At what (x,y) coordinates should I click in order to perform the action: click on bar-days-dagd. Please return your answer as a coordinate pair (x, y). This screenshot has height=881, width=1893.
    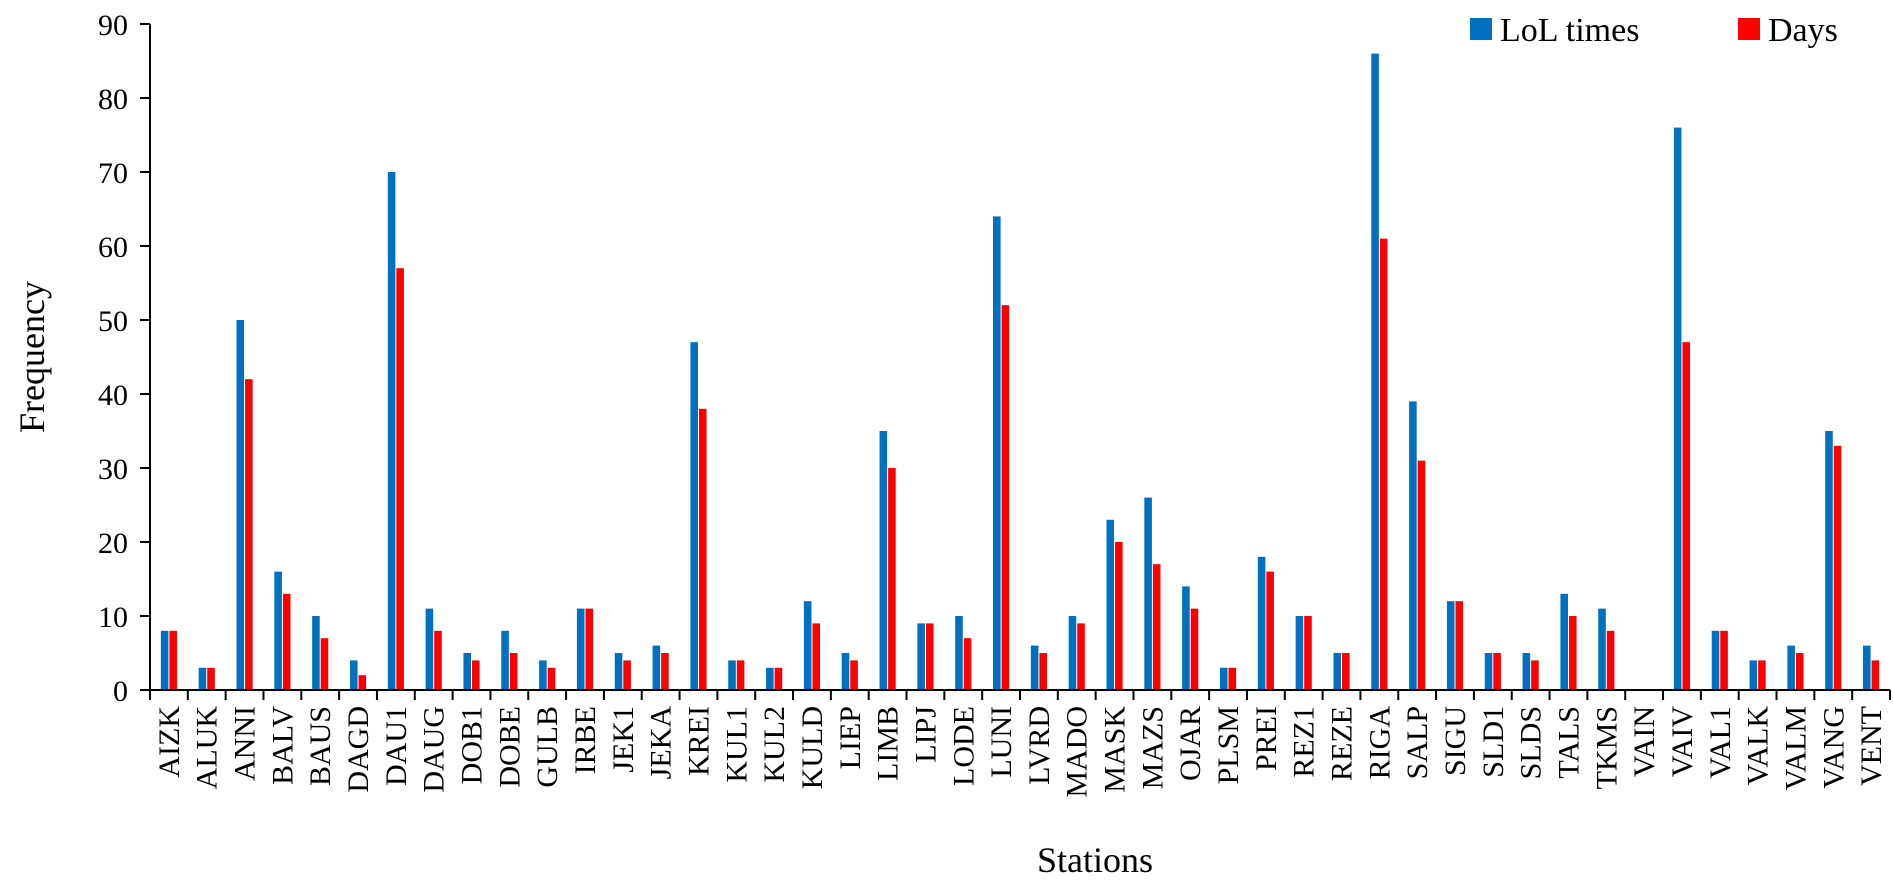
    Looking at the image, I should click on (362, 682).